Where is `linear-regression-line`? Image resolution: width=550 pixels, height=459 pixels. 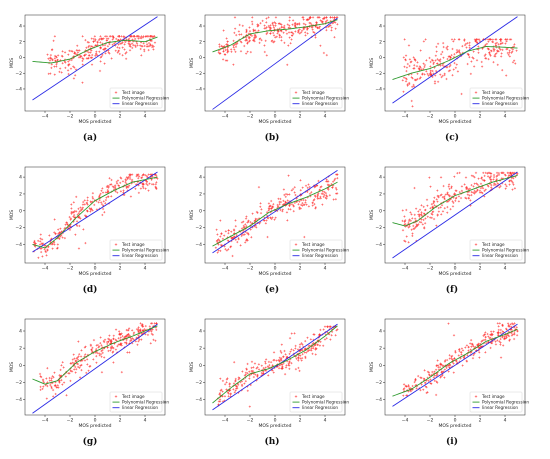
linear-regression-line is located at coordinates (95, 368).